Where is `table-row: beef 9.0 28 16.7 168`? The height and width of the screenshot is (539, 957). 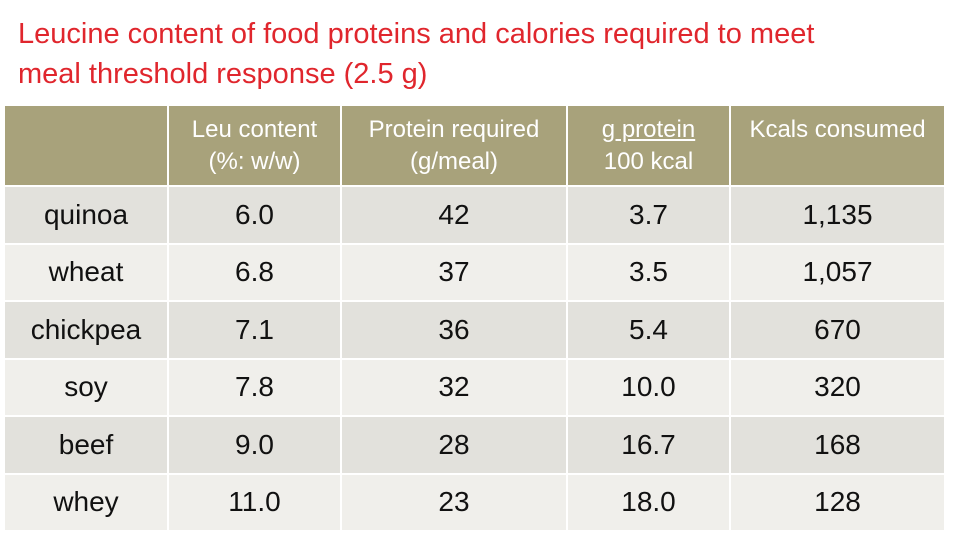 table-row: beef 9.0 28 16.7 168 is located at coordinates (474, 445).